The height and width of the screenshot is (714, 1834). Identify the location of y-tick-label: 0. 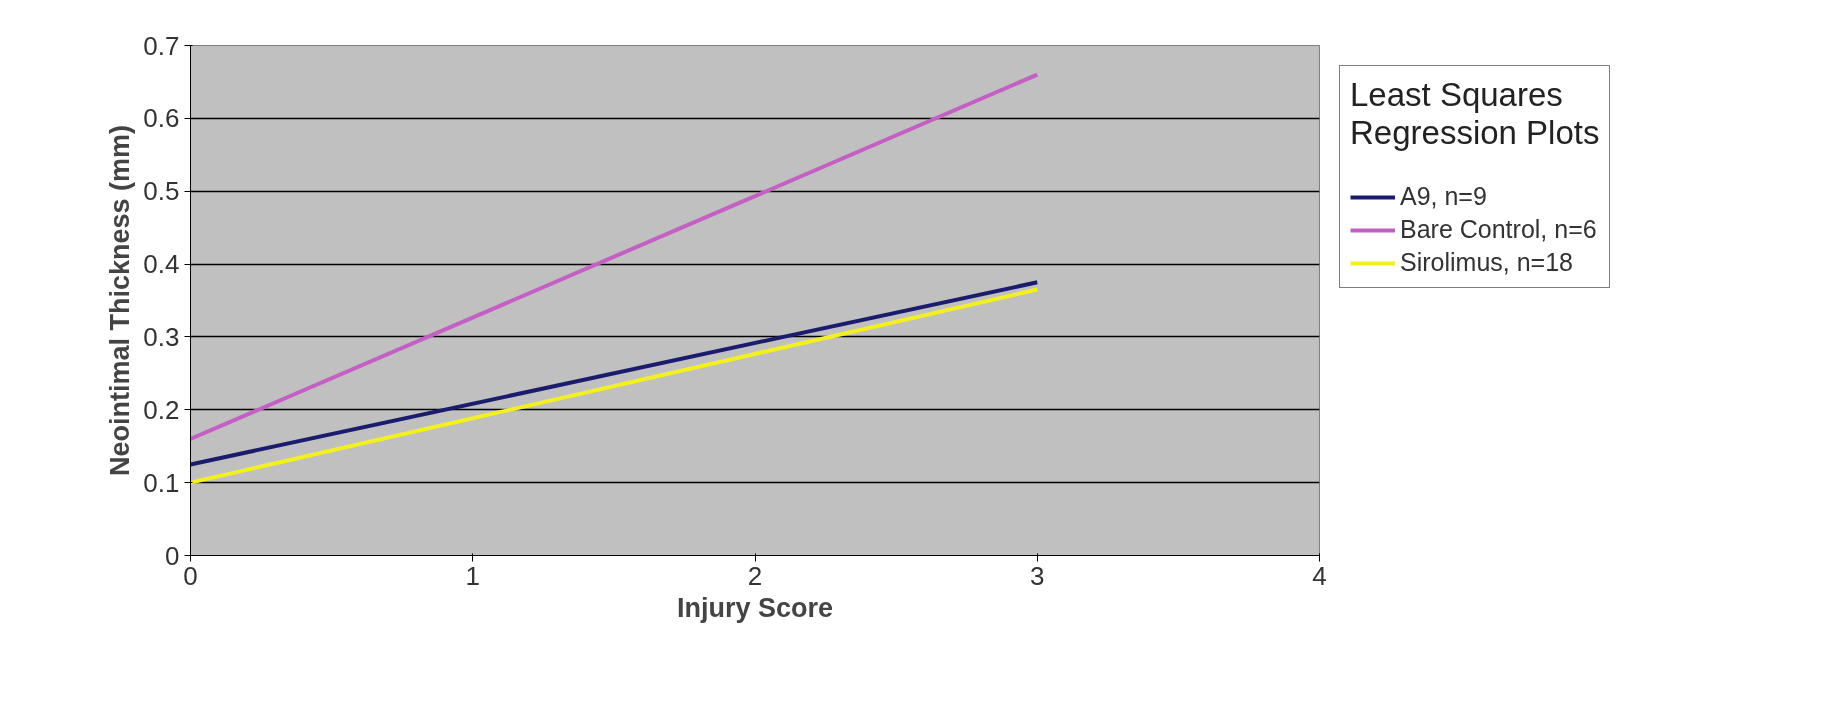
(172, 555).